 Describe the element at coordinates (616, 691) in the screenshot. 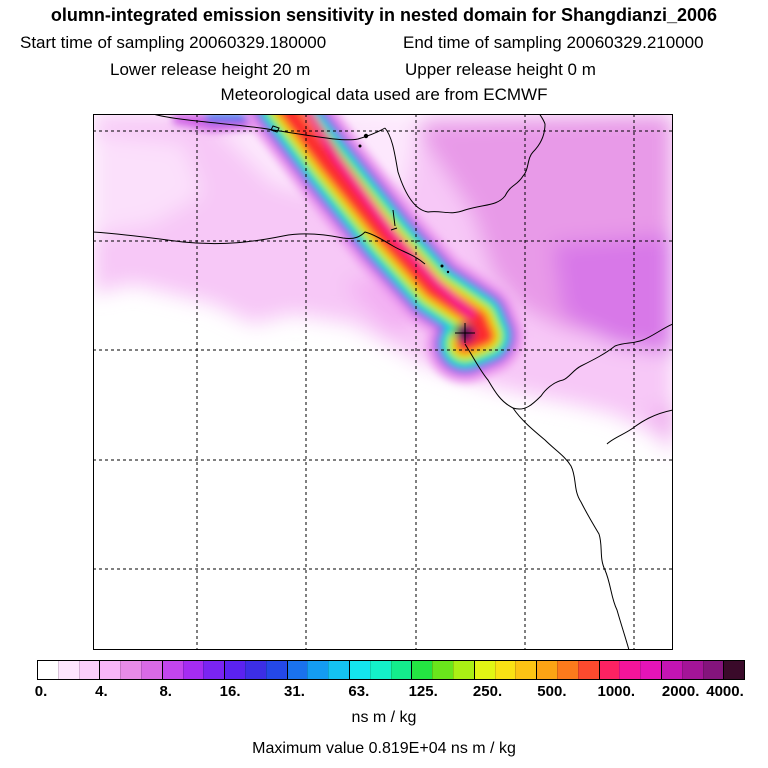

I see `legend-tick-label: 1000.` at that location.